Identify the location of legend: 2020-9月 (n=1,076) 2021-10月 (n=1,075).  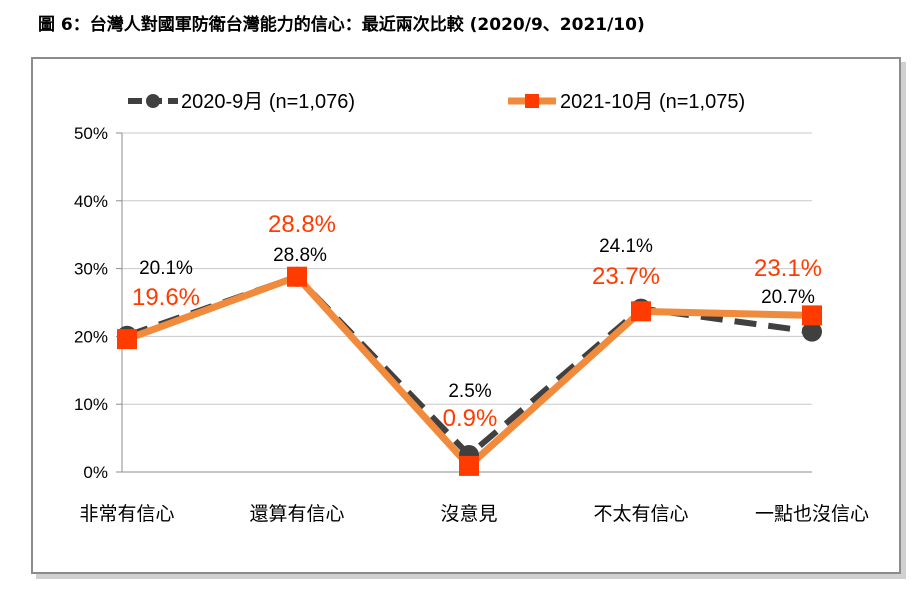
(436, 102).